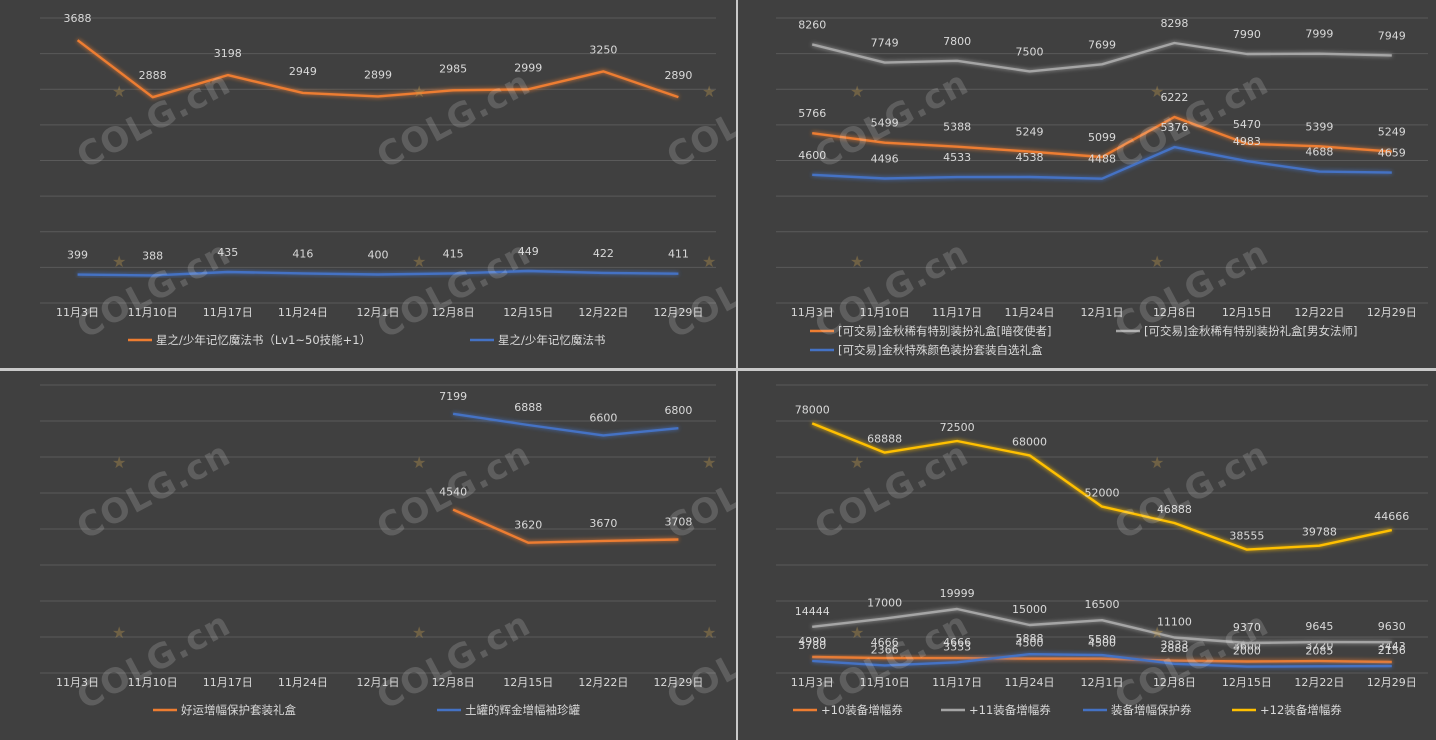  What do you see at coordinates (303, 71) in the screenshot?
I see `data-label: 2949` at bounding box center [303, 71].